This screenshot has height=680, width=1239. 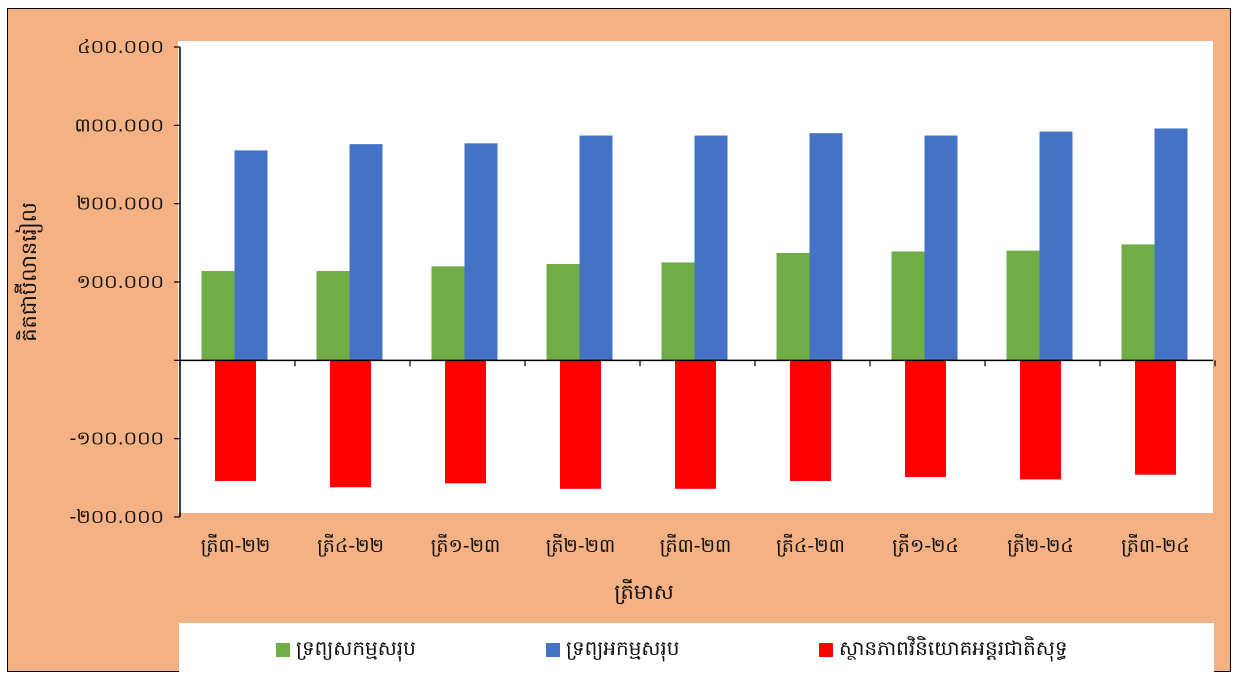 What do you see at coordinates (356, 648) in the screenshot?
I see `legend-label-assets: ទ្រព្យសកម្មសរុប` at bounding box center [356, 648].